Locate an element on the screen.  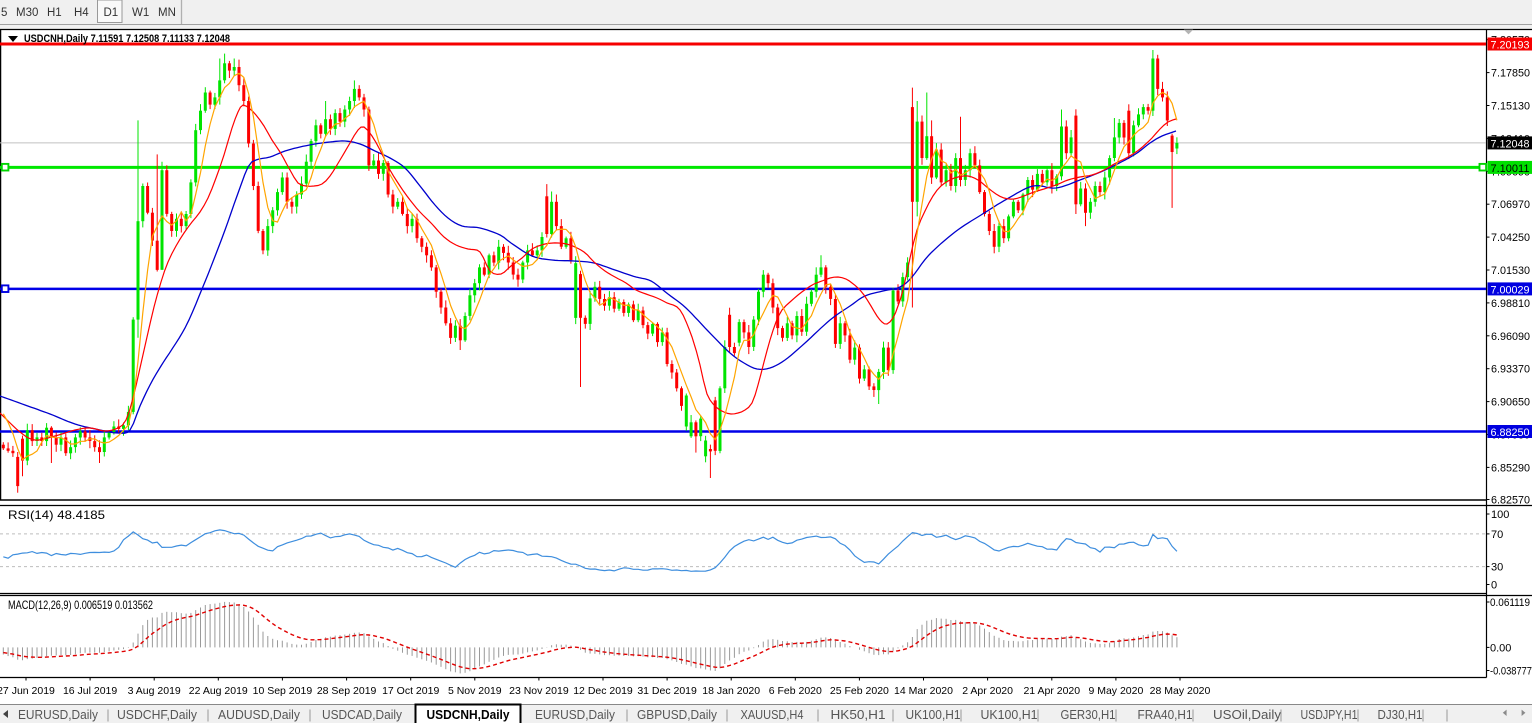
svg-text: 17 Oct 2019 is located at coordinates (410, 691).